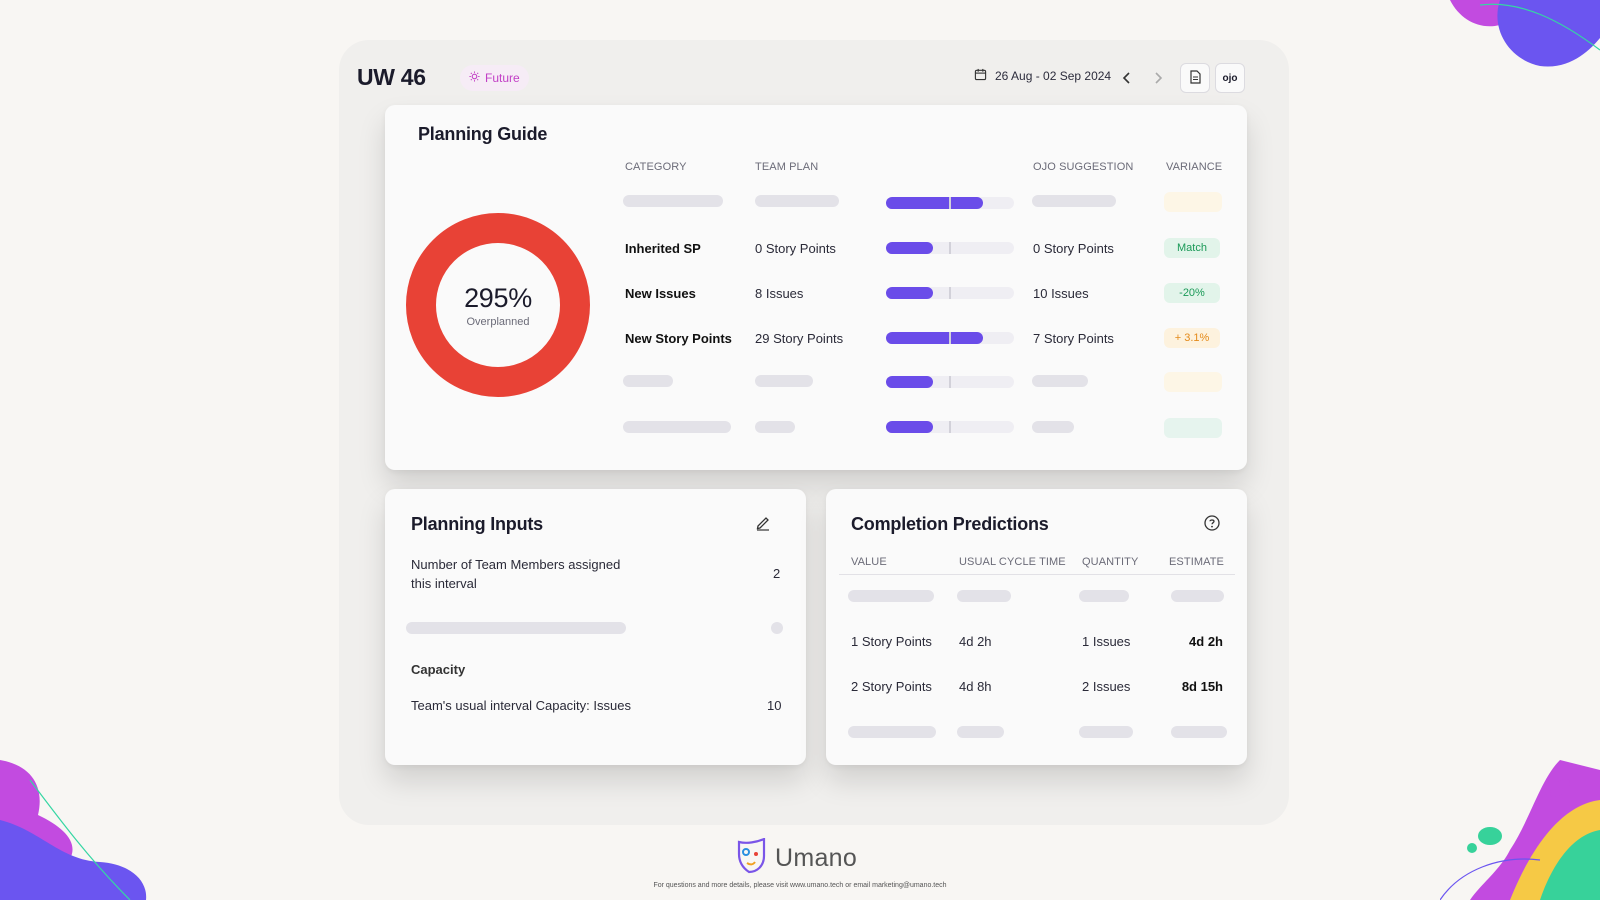  What do you see at coordinates (1053, 76) in the screenshot?
I see `date-range-label: 26 Aug - 02 Sep 2024` at bounding box center [1053, 76].